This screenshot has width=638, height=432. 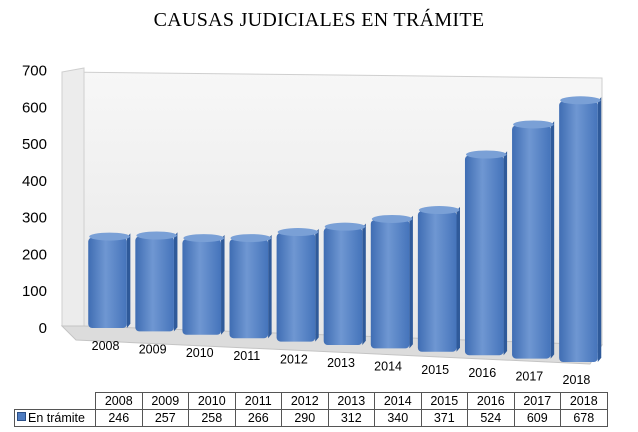 I want to click on table-year-cell: 2017, so click(x=537, y=401).